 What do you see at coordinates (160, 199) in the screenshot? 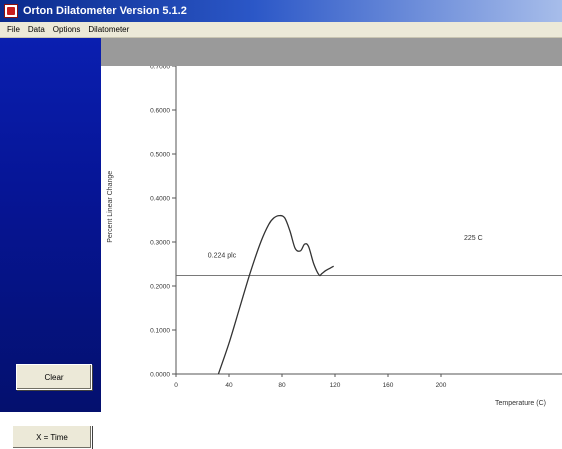
I see `y-tick-label: 0.4000` at bounding box center [160, 199].